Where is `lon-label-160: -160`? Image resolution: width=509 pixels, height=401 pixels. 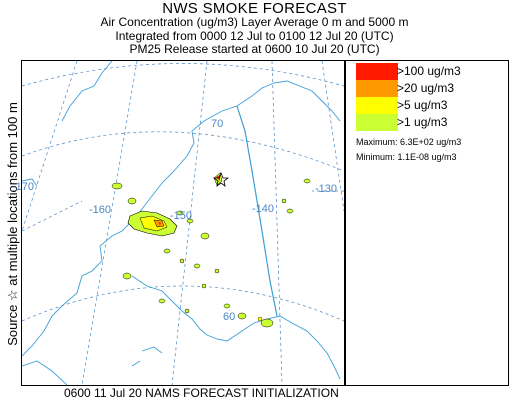
lon-label-160: -160 is located at coordinates (100, 210).